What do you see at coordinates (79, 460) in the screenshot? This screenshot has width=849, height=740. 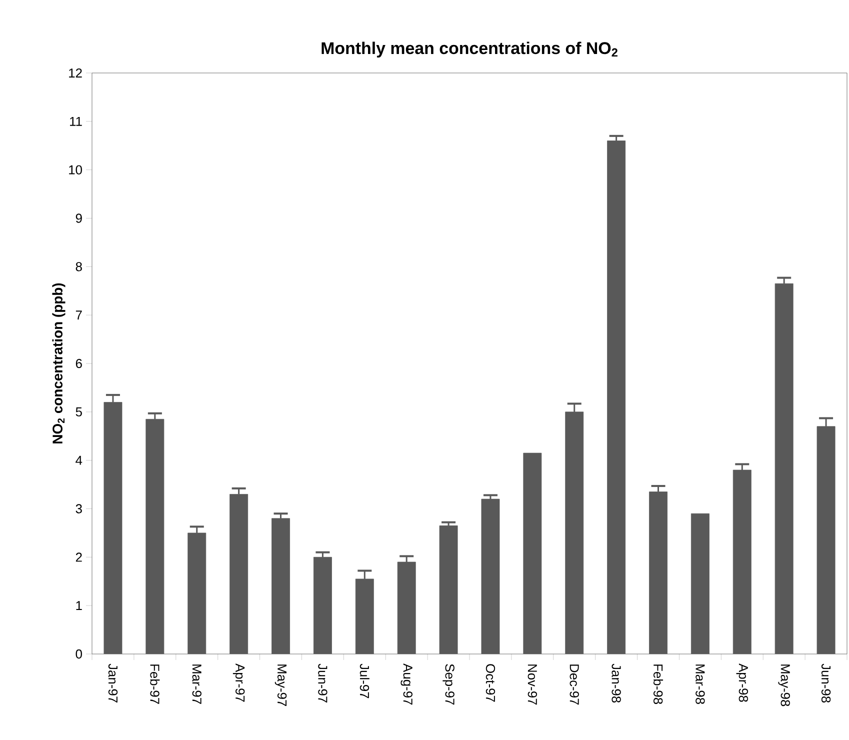 I see `y-tick-label: 4` at bounding box center [79, 460].